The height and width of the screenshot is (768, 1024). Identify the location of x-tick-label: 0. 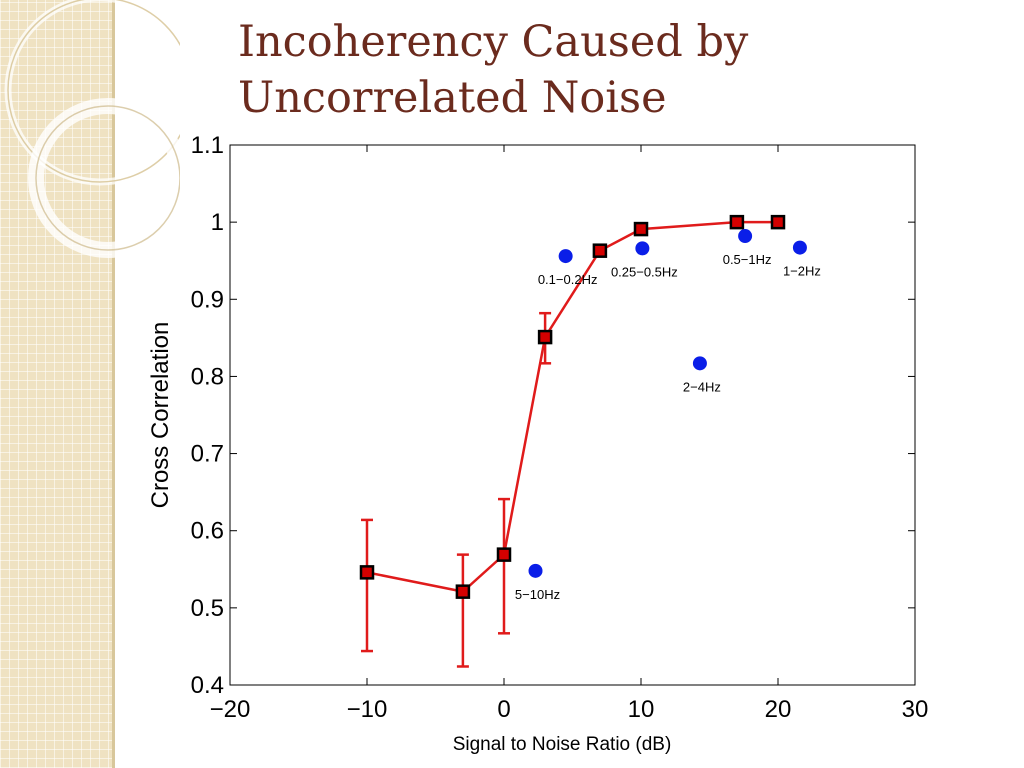
(503, 709).